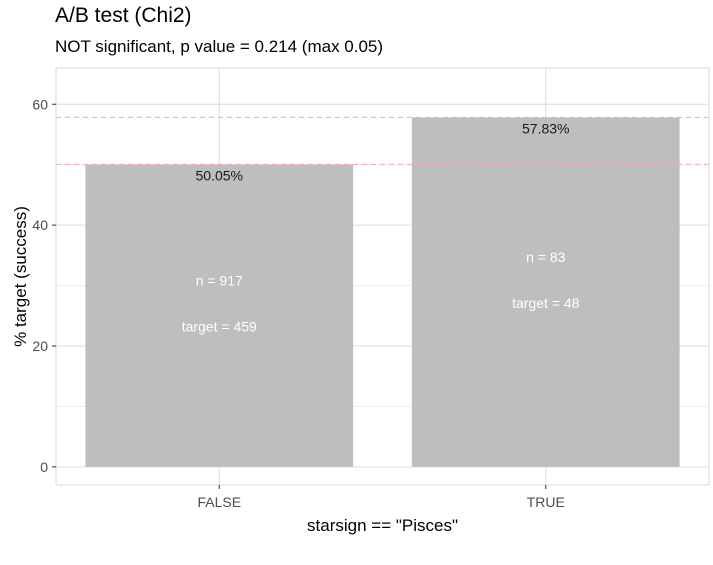  Describe the element at coordinates (123, 15) in the screenshot. I see `chart-title: A/B test (Chi2)` at that location.